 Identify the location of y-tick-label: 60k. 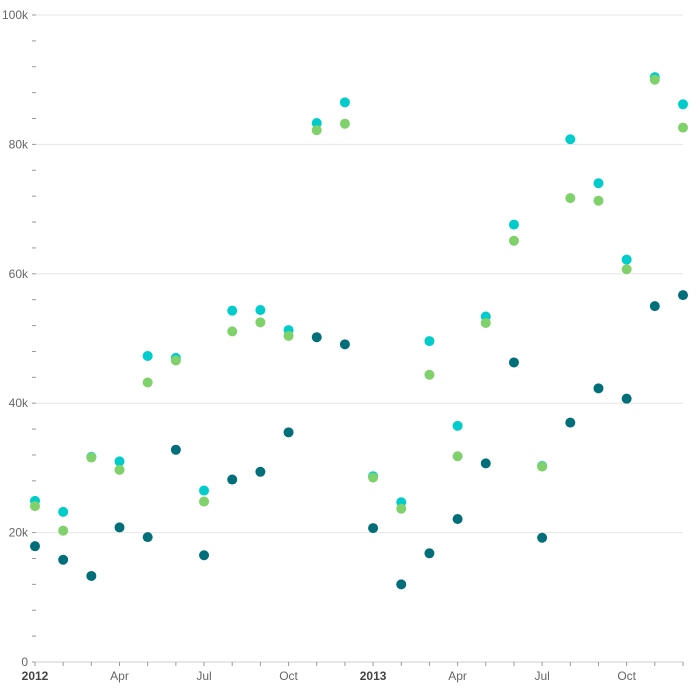
(19, 274).